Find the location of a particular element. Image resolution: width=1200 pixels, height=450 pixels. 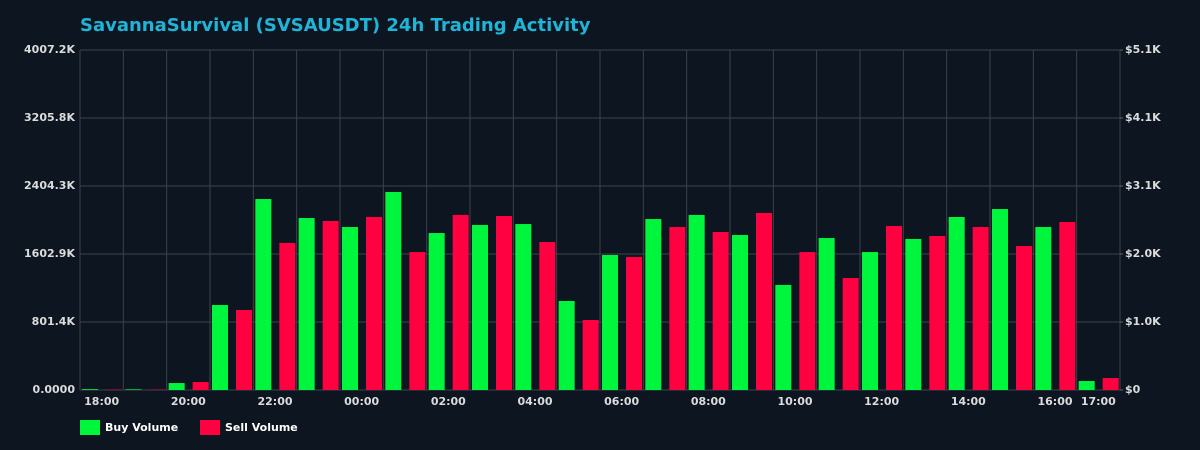

x-tick-label: 12:00 is located at coordinates (881, 401).